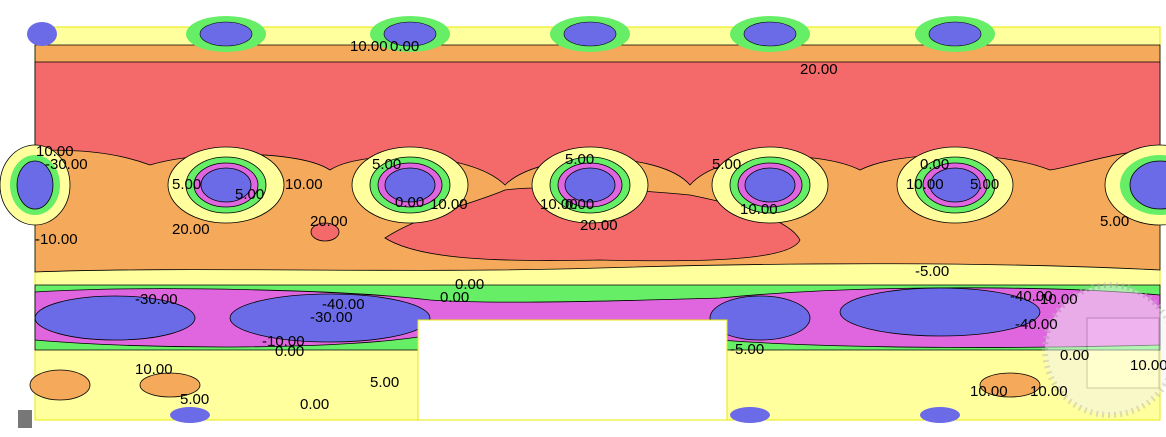 The width and height of the screenshot is (1166, 437). I want to click on slab-opening, so click(572, 370).